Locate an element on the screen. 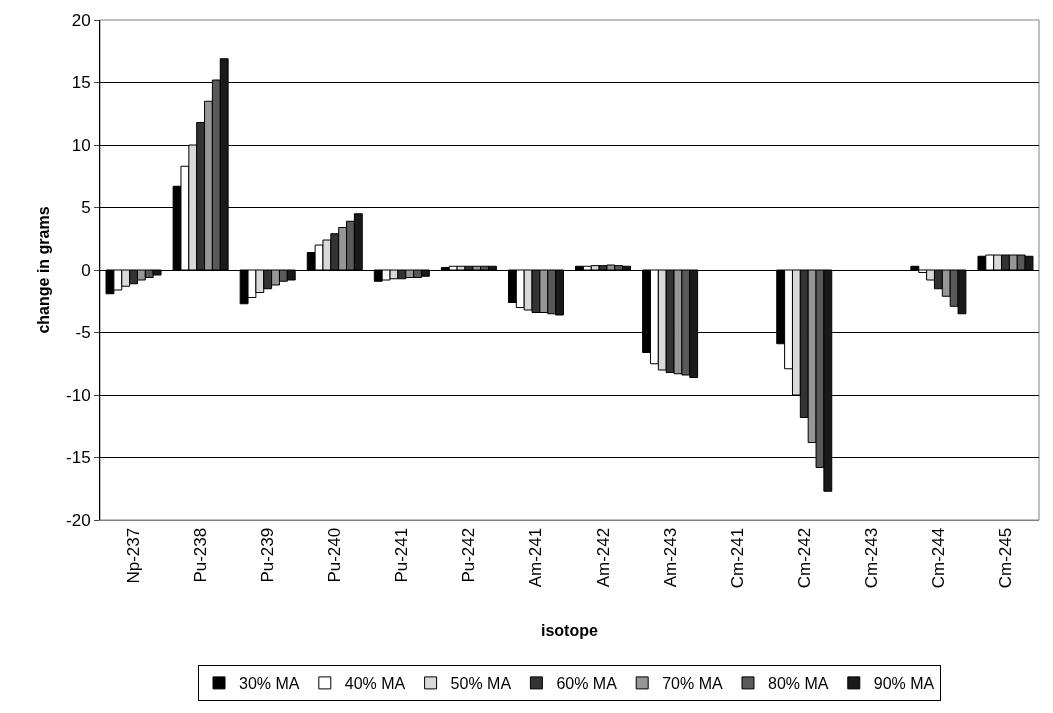 The image size is (1053, 713). x-tick-label: Cm-241 is located at coordinates (737, 558).